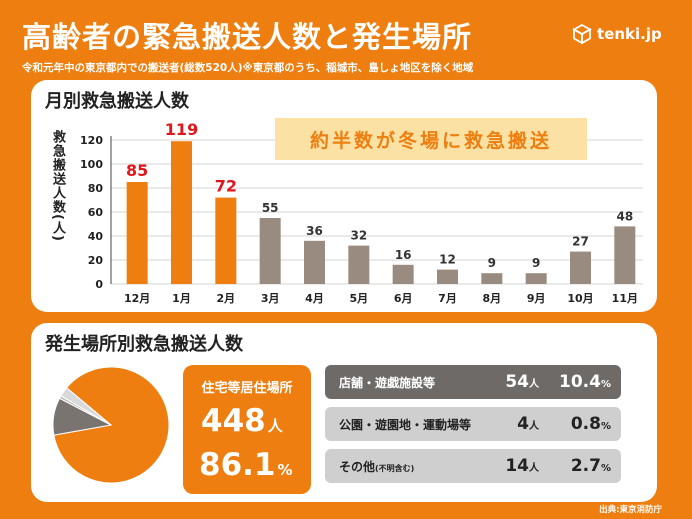 Image resolution: width=692 pixels, height=519 pixels. What do you see at coordinates (522, 382) in the screenshot?
I see `category-count: 54人` at bounding box center [522, 382].